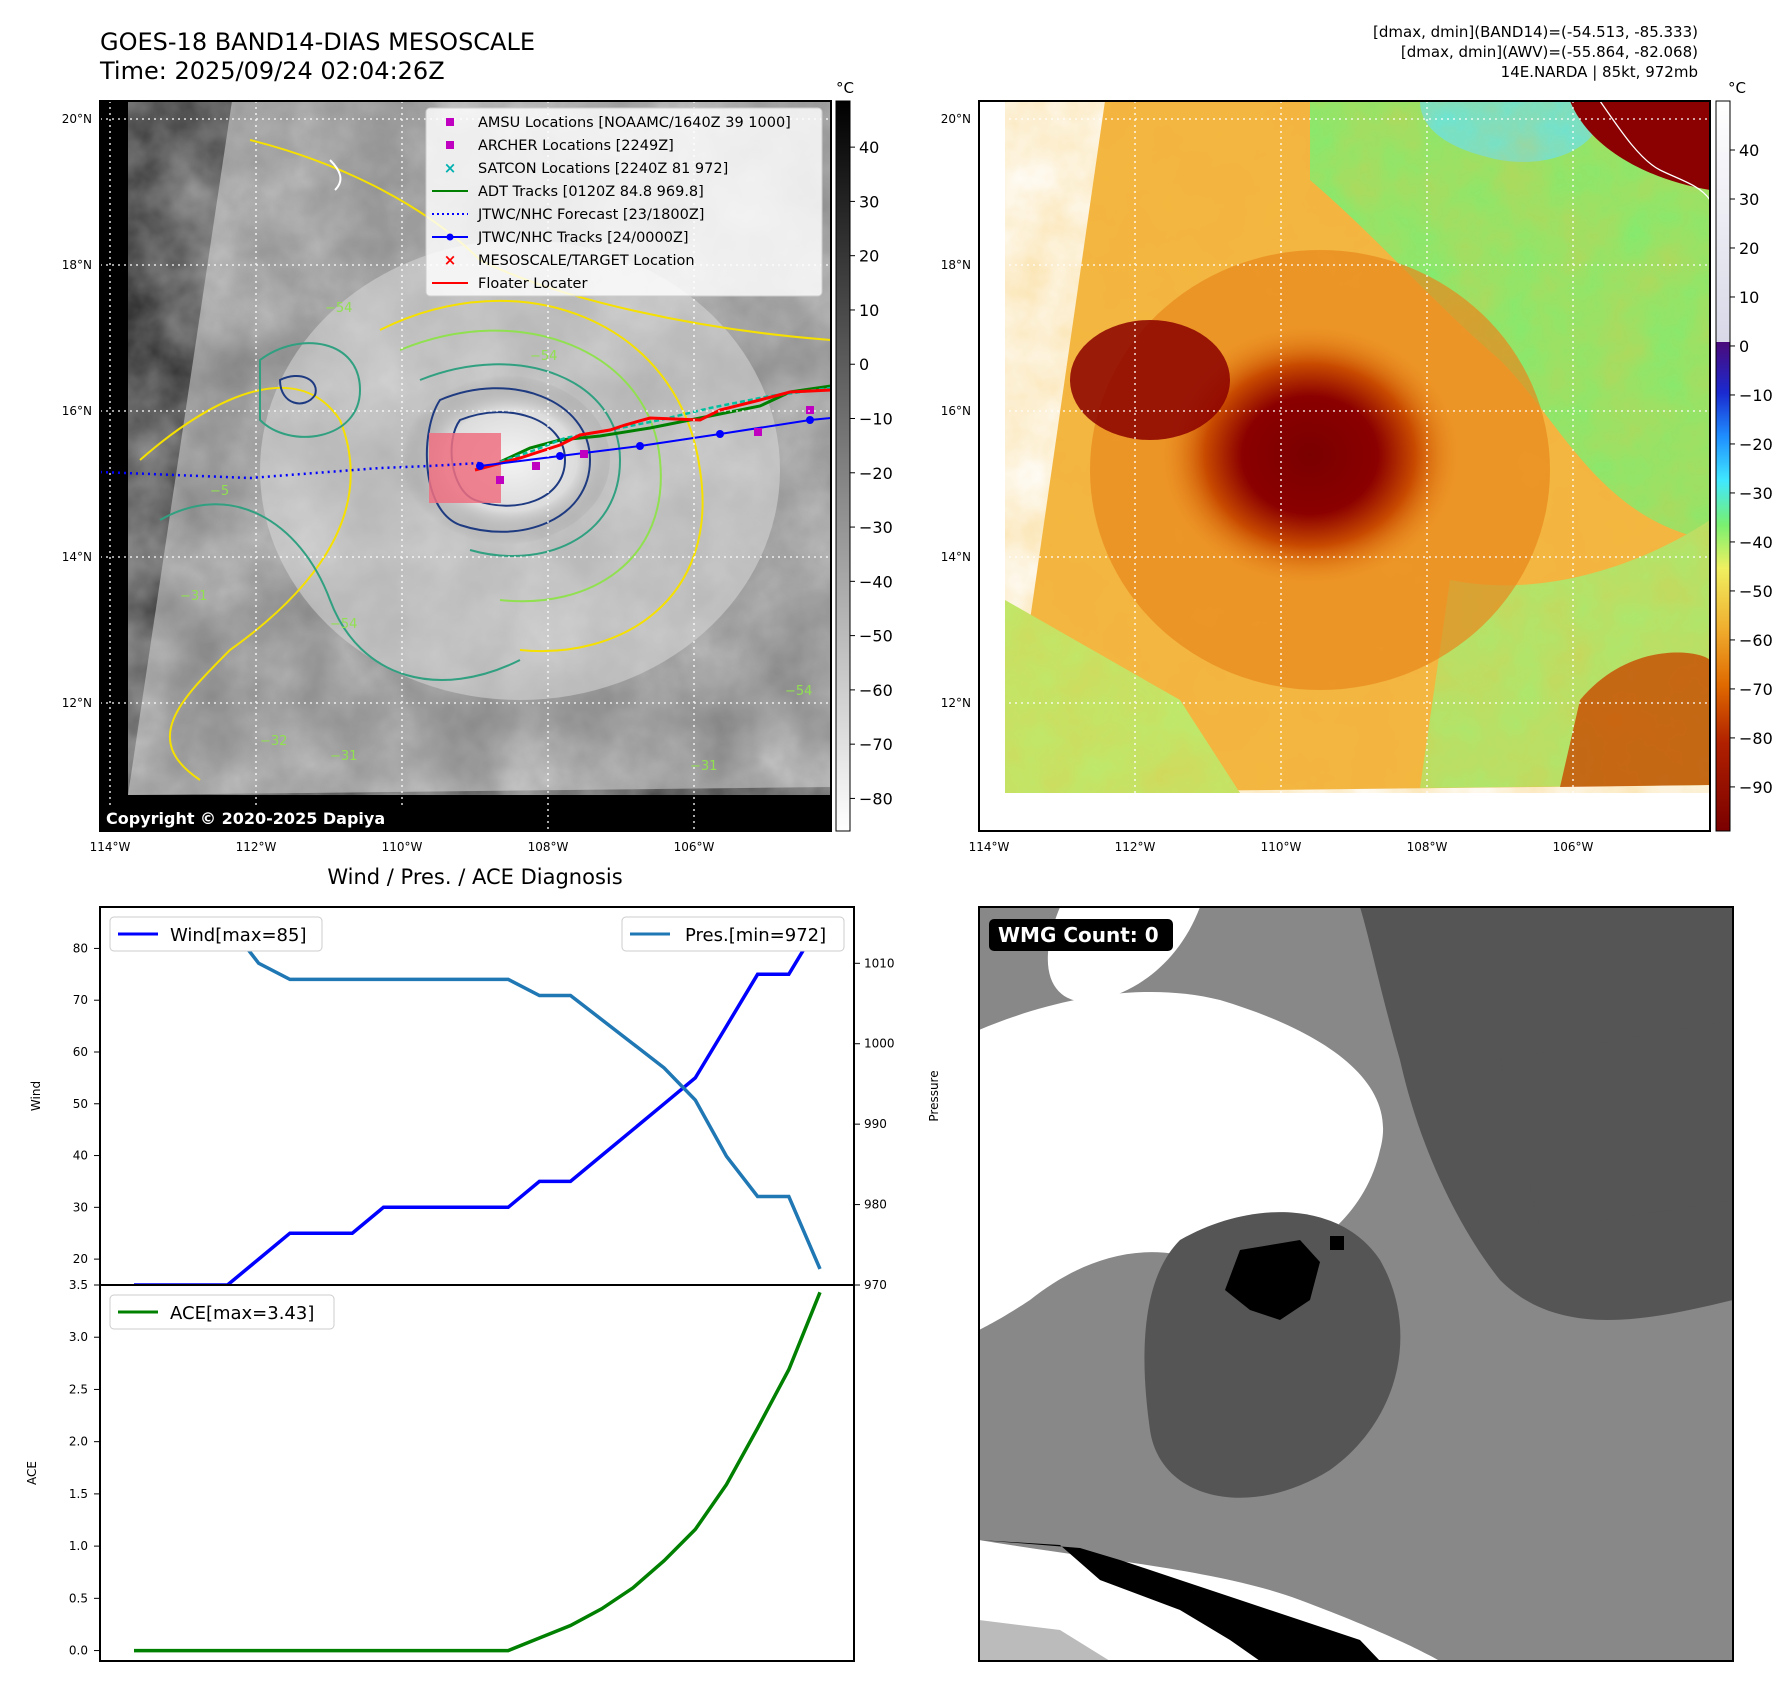  Describe the element at coordinates (1756, 787) in the screenshot. I see `colorbar-tick-label: −90` at that location.